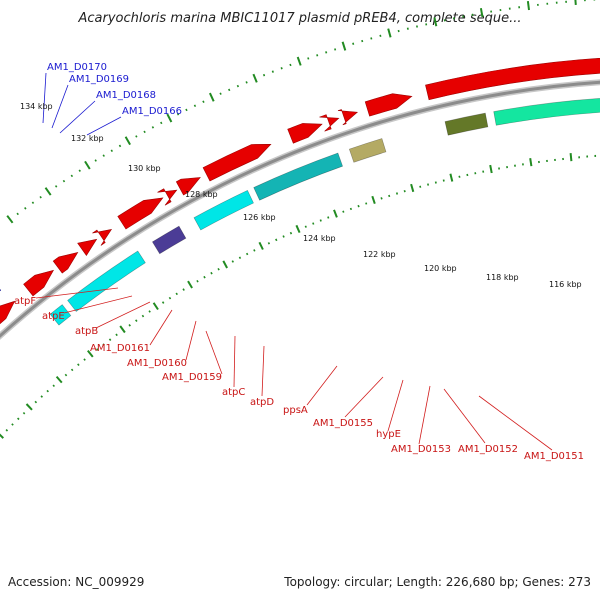 This screenshot has width=600, height=600. What do you see at coordinates (488, 449) in the screenshot?
I see `gene-label-am1-d0152: AM1_D0152` at bounding box center [488, 449].